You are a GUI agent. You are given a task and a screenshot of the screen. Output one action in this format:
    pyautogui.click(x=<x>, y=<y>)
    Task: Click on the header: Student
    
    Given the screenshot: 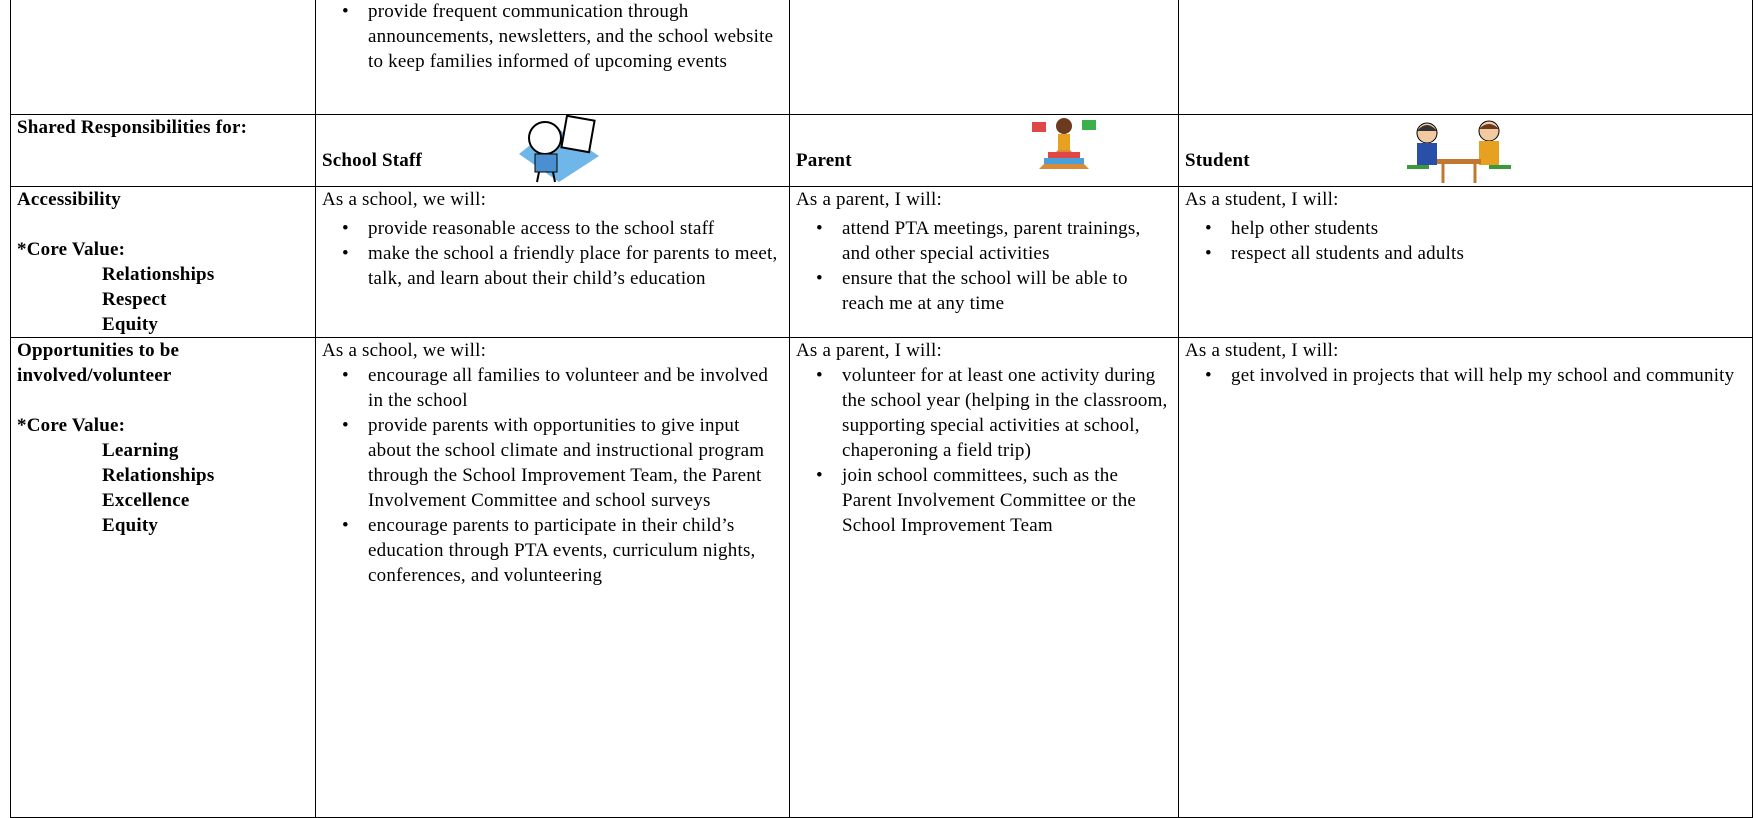 What is the action you would take?
    pyautogui.click(x=1465, y=150)
    